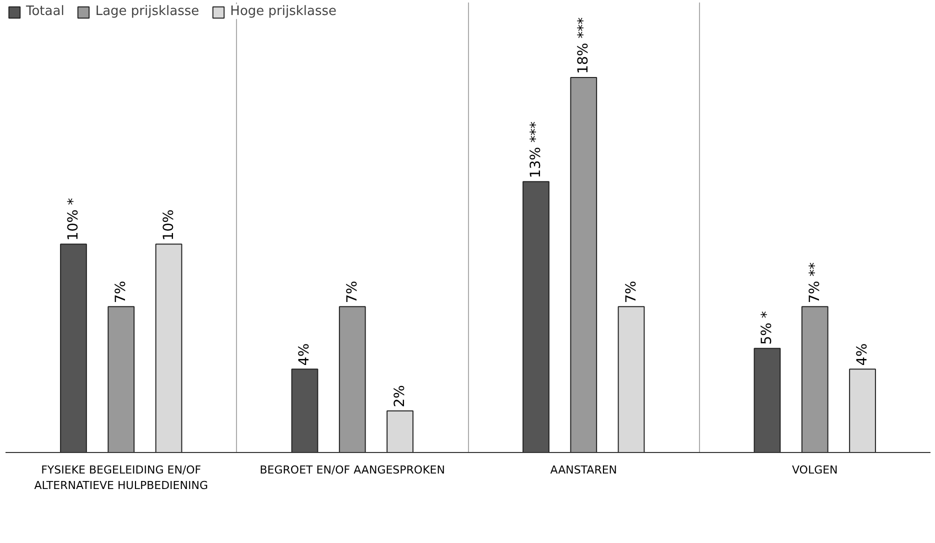  Describe the element at coordinates (73, 219) in the screenshot. I see `data-label: 10% *` at that location.